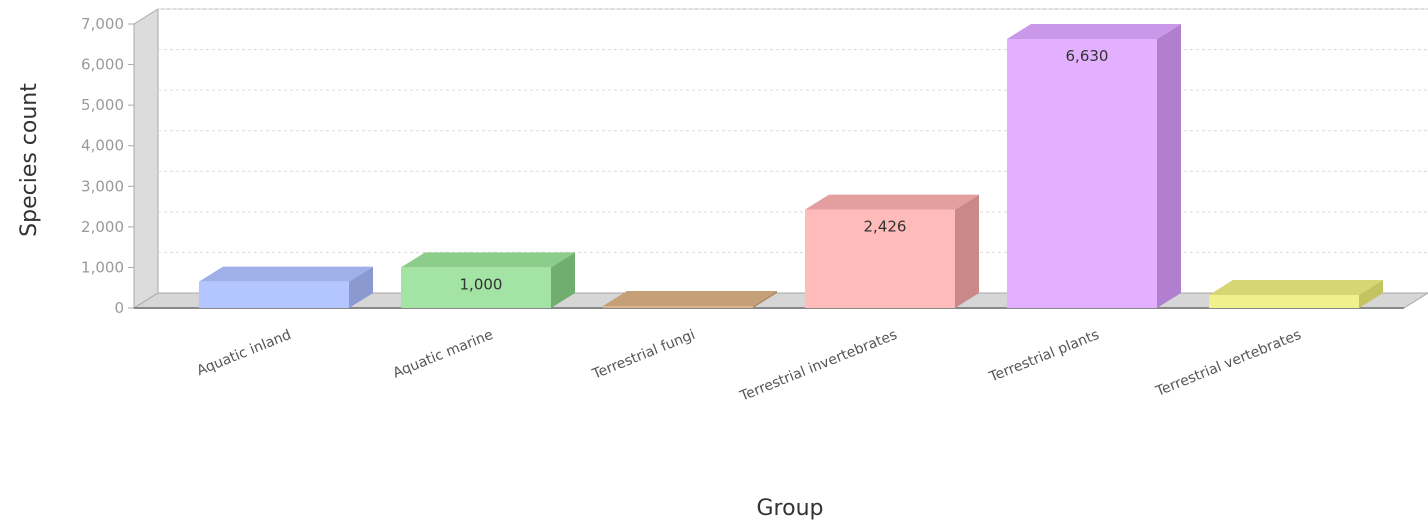  What do you see at coordinates (102, 227) in the screenshot?
I see `y-tick-label: 2,000` at bounding box center [102, 227].